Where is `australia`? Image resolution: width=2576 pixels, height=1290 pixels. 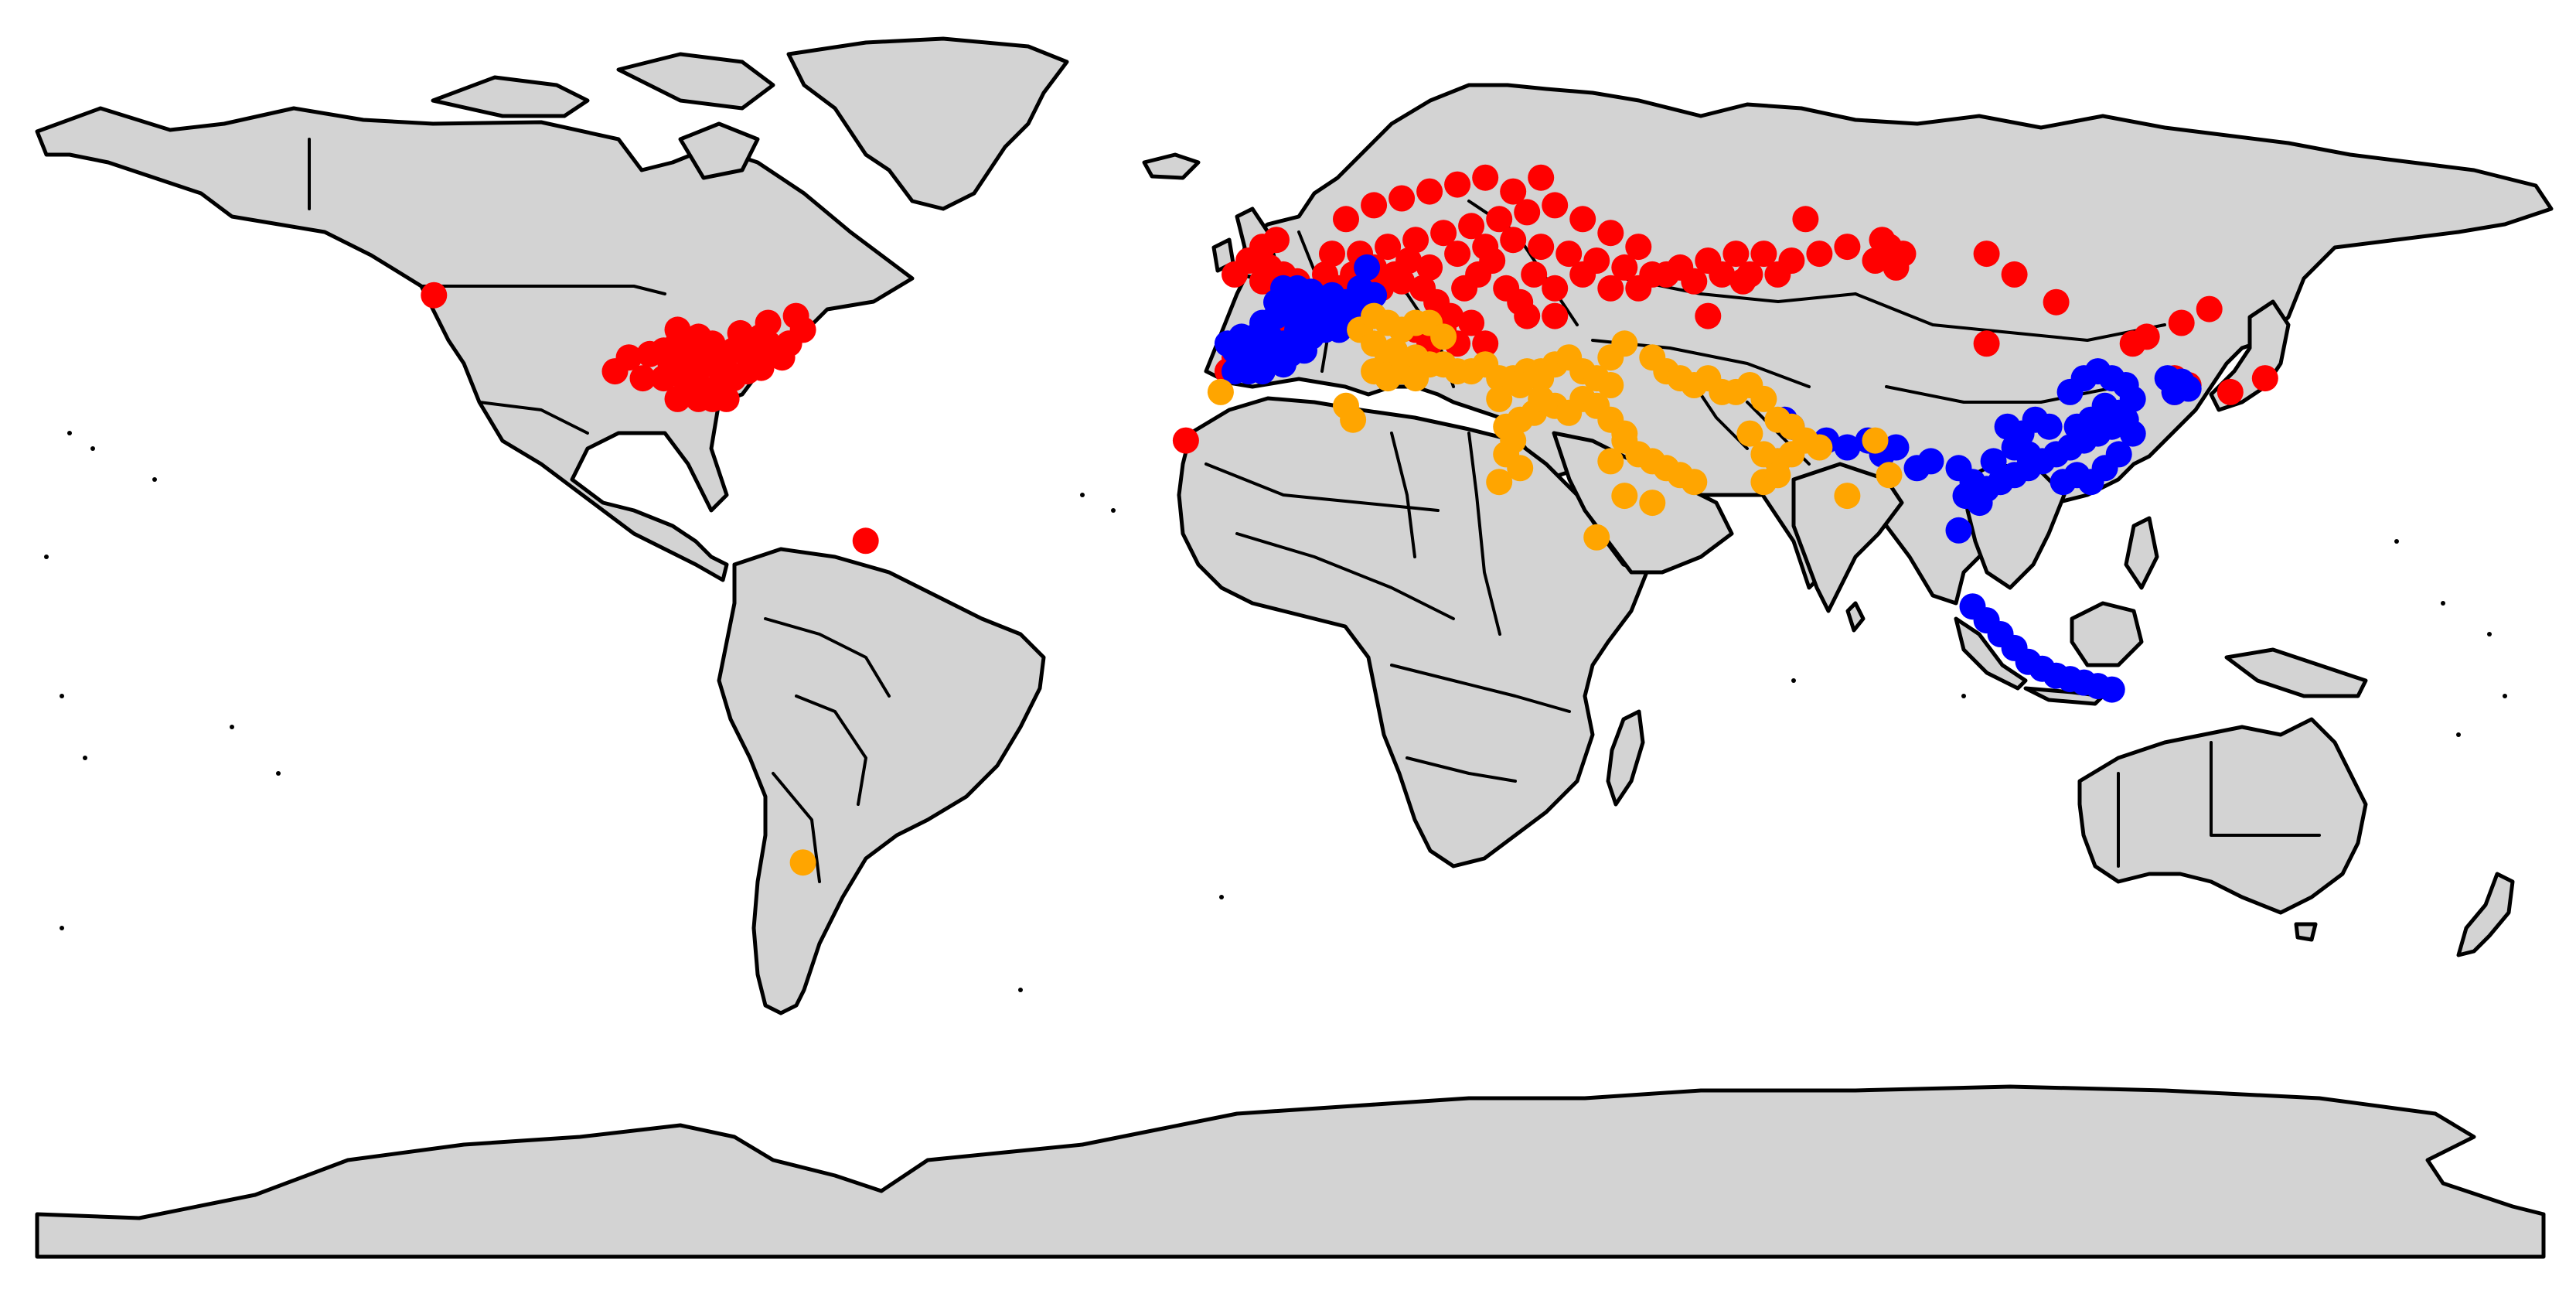
australia is located at coordinates (2222, 816).